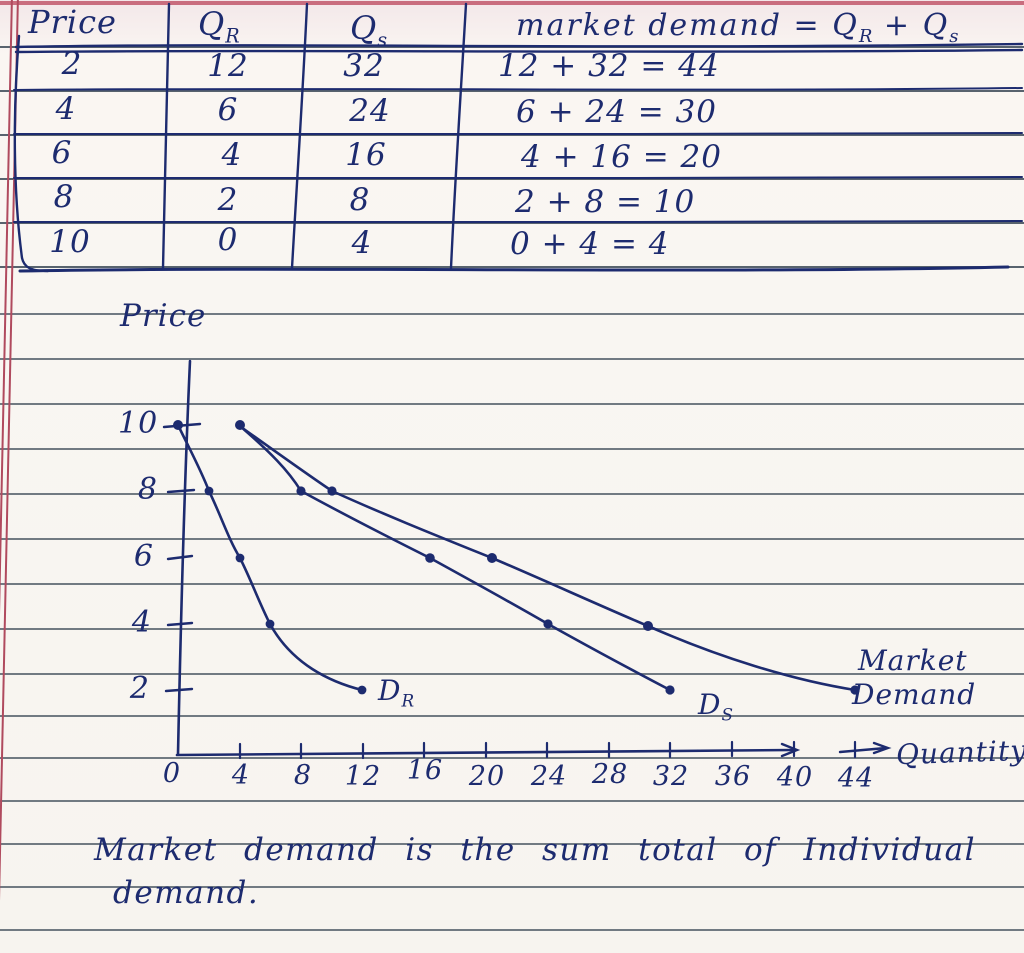 The width and height of the screenshot is (1024, 953). I want to click on cell-sum-4: 0 + 4 = 4, so click(590, 244).